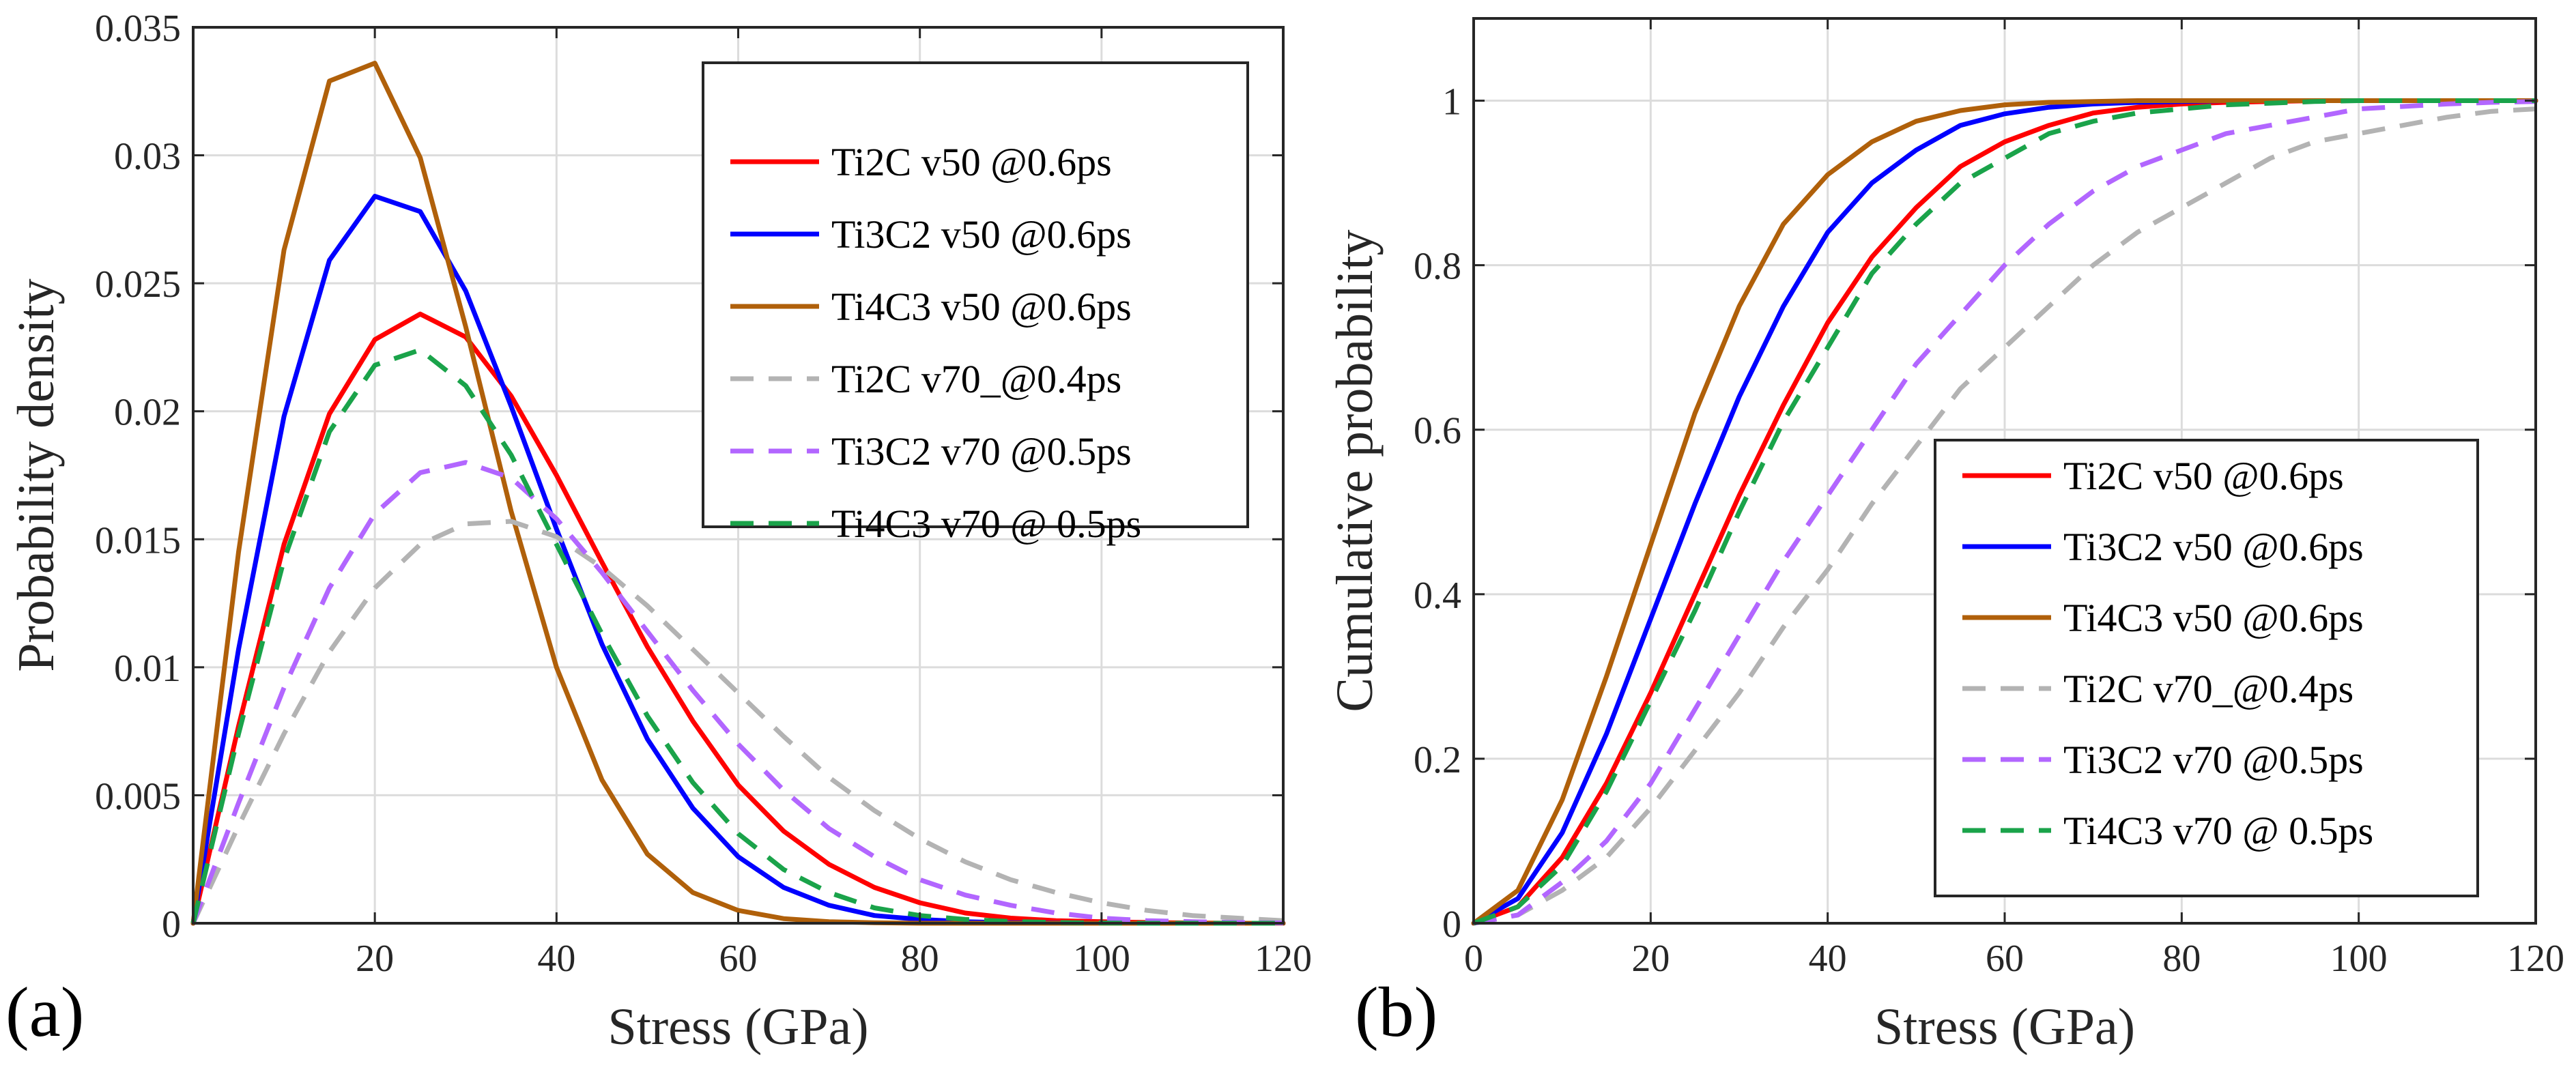  What do you see at coordinates (138, 540) in the screenshot?
I see `chart-a-ytick-label-3: 0.015` at bounding box center [138, 540].